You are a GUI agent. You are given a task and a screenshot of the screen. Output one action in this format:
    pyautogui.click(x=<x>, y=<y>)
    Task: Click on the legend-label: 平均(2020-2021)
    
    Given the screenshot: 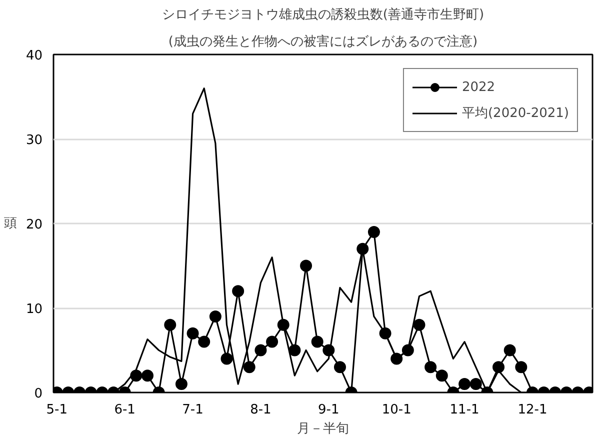 What is the action you would take?
    pyautogui.click(x=515, y=113)
    